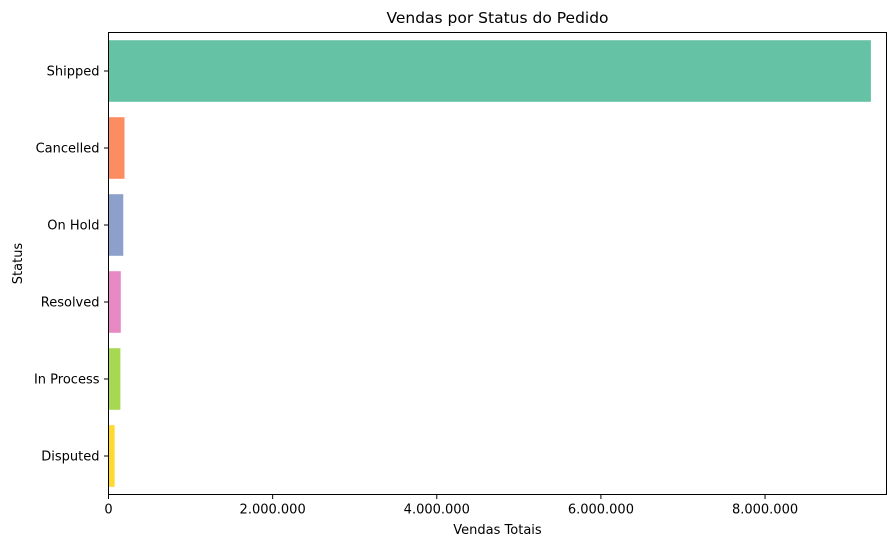 The width and height of the screenshot is (893, 547). Describe the element at coordinates (68, 149) in the screenshot. I see `y-tick-label: Cancelled` at that location.